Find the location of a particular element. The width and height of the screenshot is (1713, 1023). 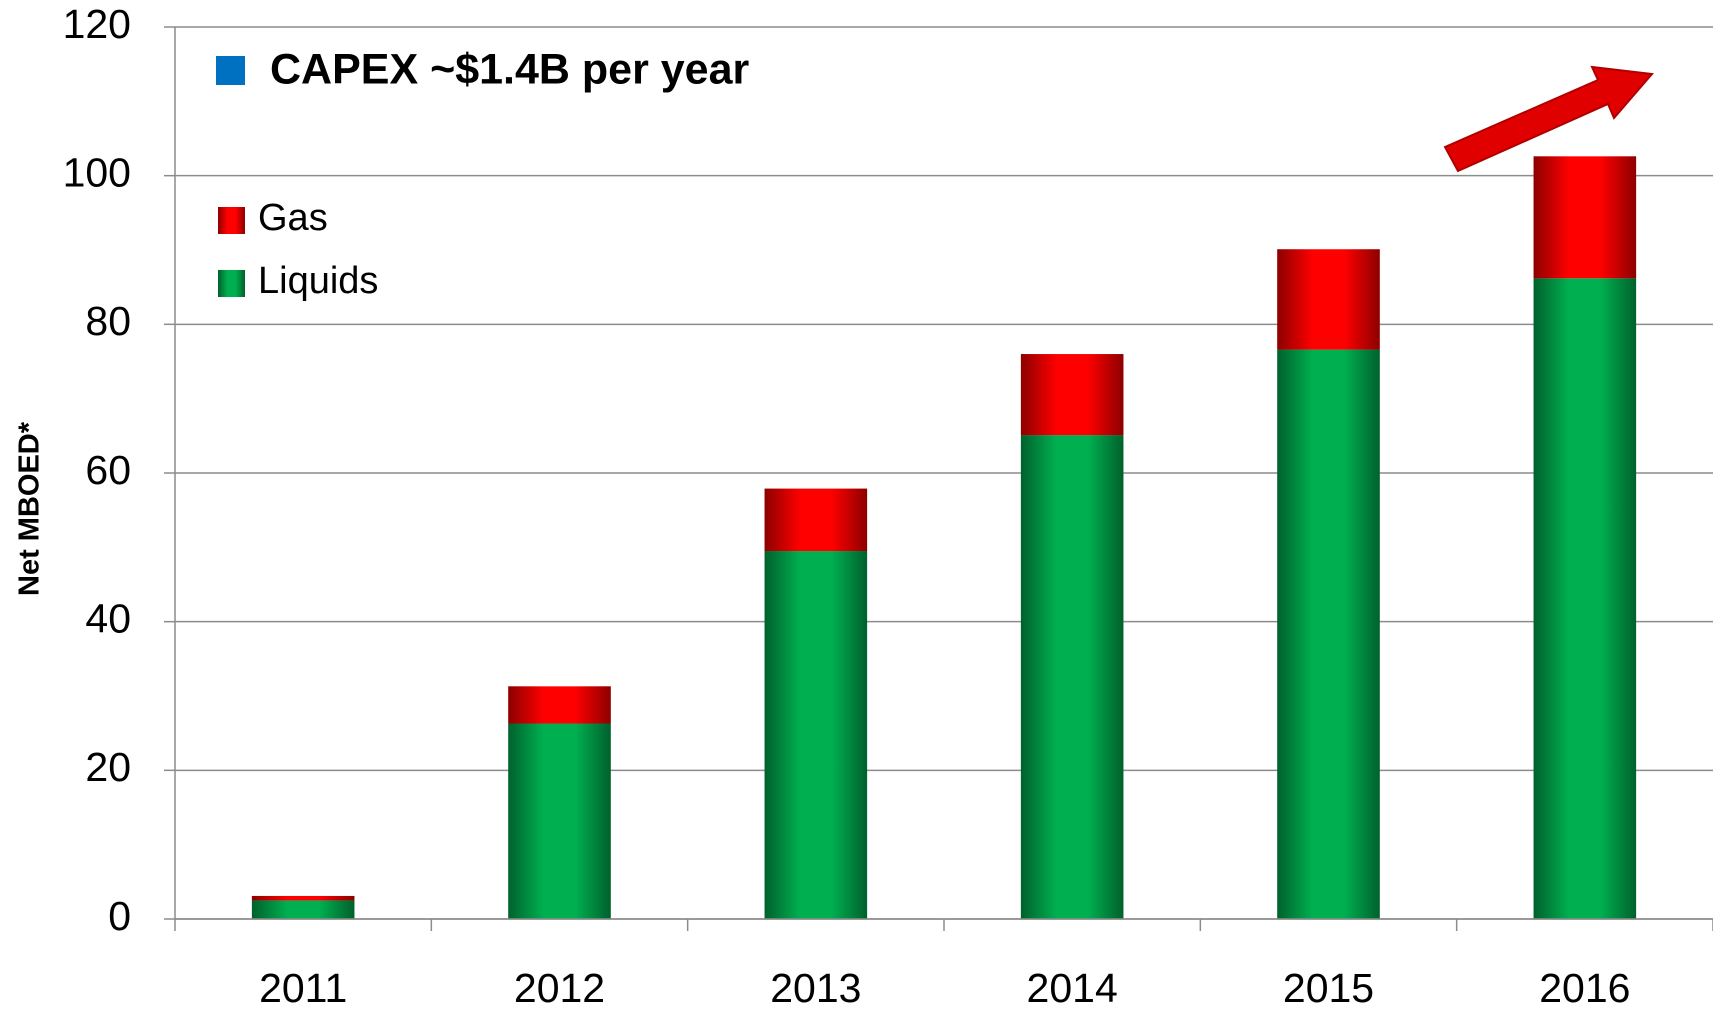

x-tick-label: 2014 is located at coordinates (1072, 988).